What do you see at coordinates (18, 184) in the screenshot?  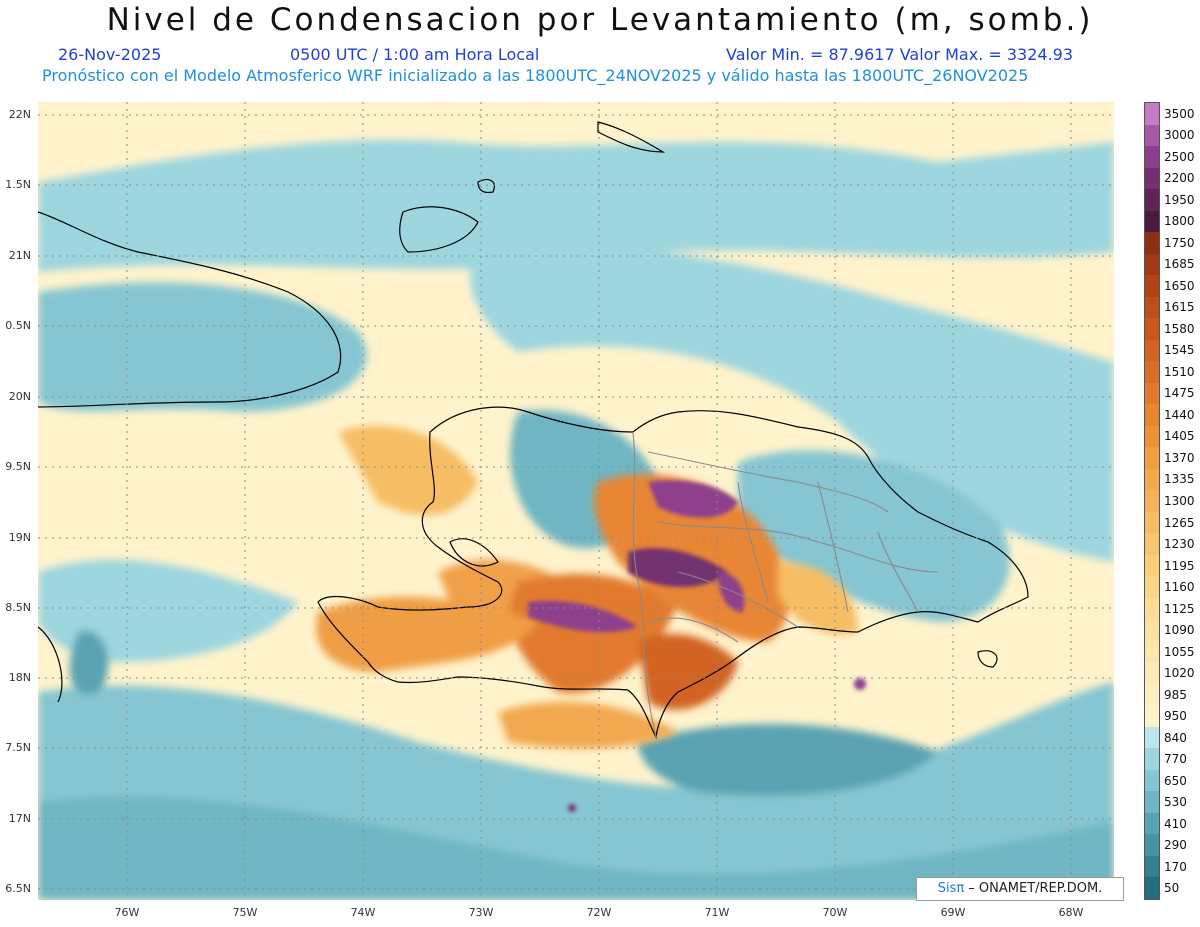 I see `lat-label: 1.5N` at bounding box center [18, 184].